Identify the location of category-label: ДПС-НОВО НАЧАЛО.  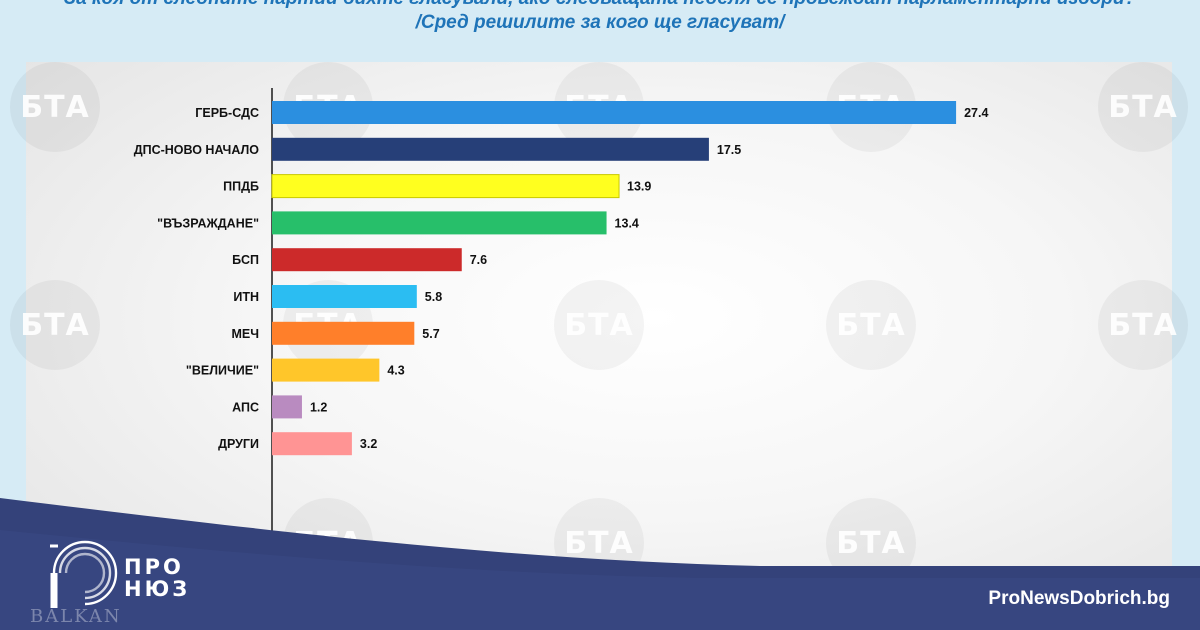
(197, 150).